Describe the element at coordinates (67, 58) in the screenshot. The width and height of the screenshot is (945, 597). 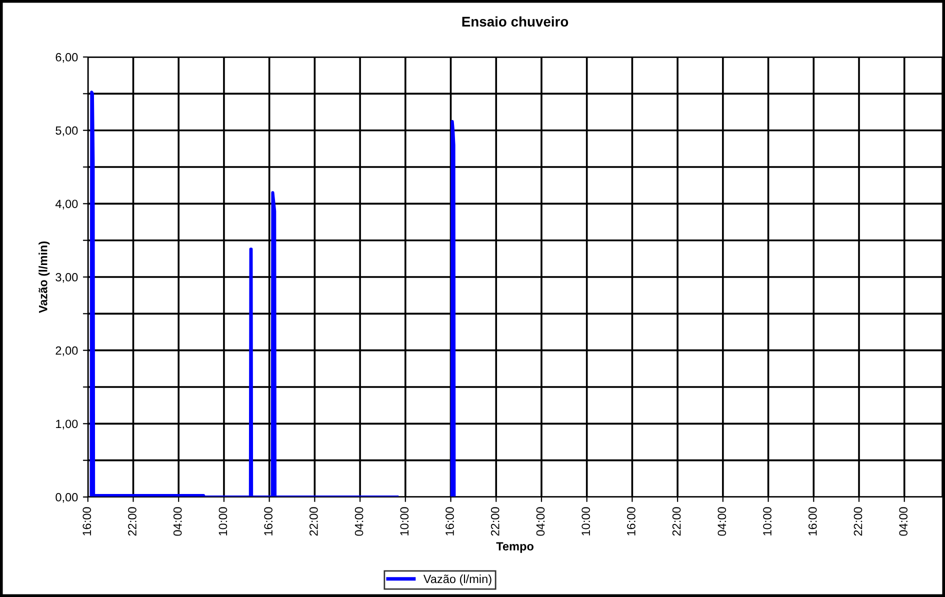
I see `y-tick-label: 6,00` at that location.